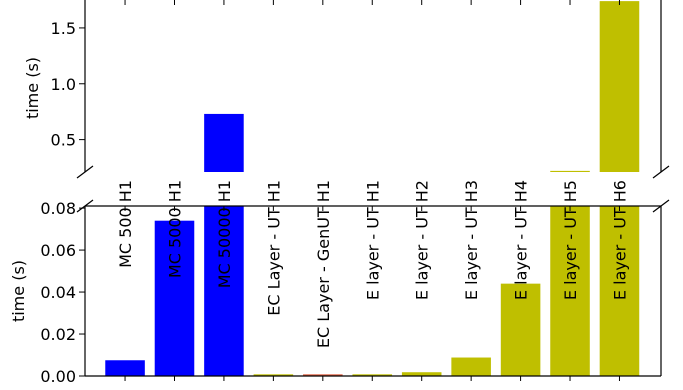 Image resolution: width=683 pixels, height=390 pixels. I want to click on category-label-10: E layer - UT H6, so click(619, 240).